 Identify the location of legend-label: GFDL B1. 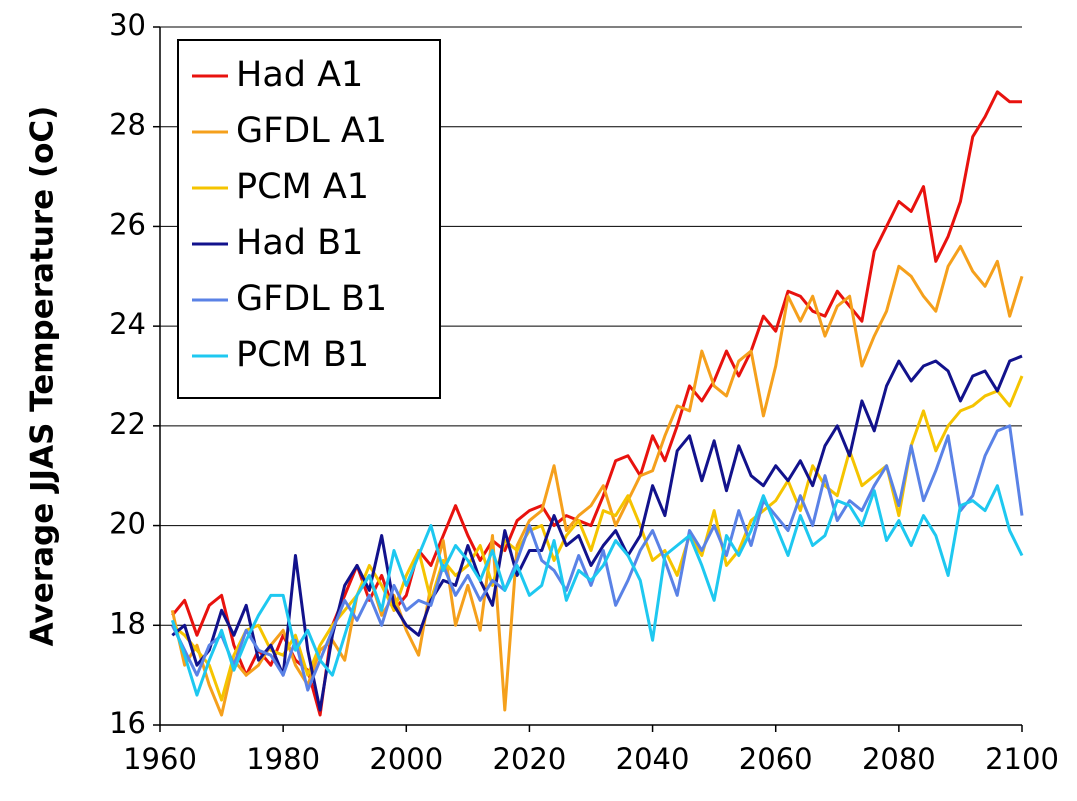
(311, 299).